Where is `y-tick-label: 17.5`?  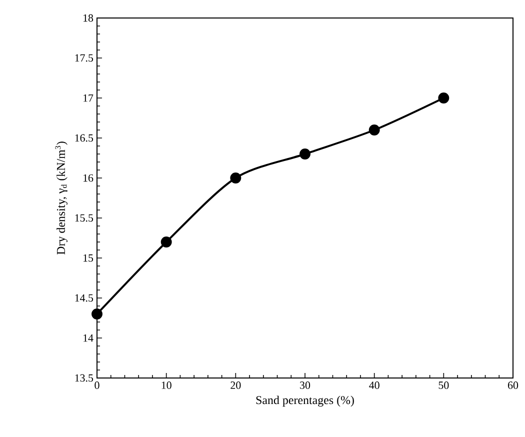
y-tick-label: 17.5 is located at coordinates (84, 58).